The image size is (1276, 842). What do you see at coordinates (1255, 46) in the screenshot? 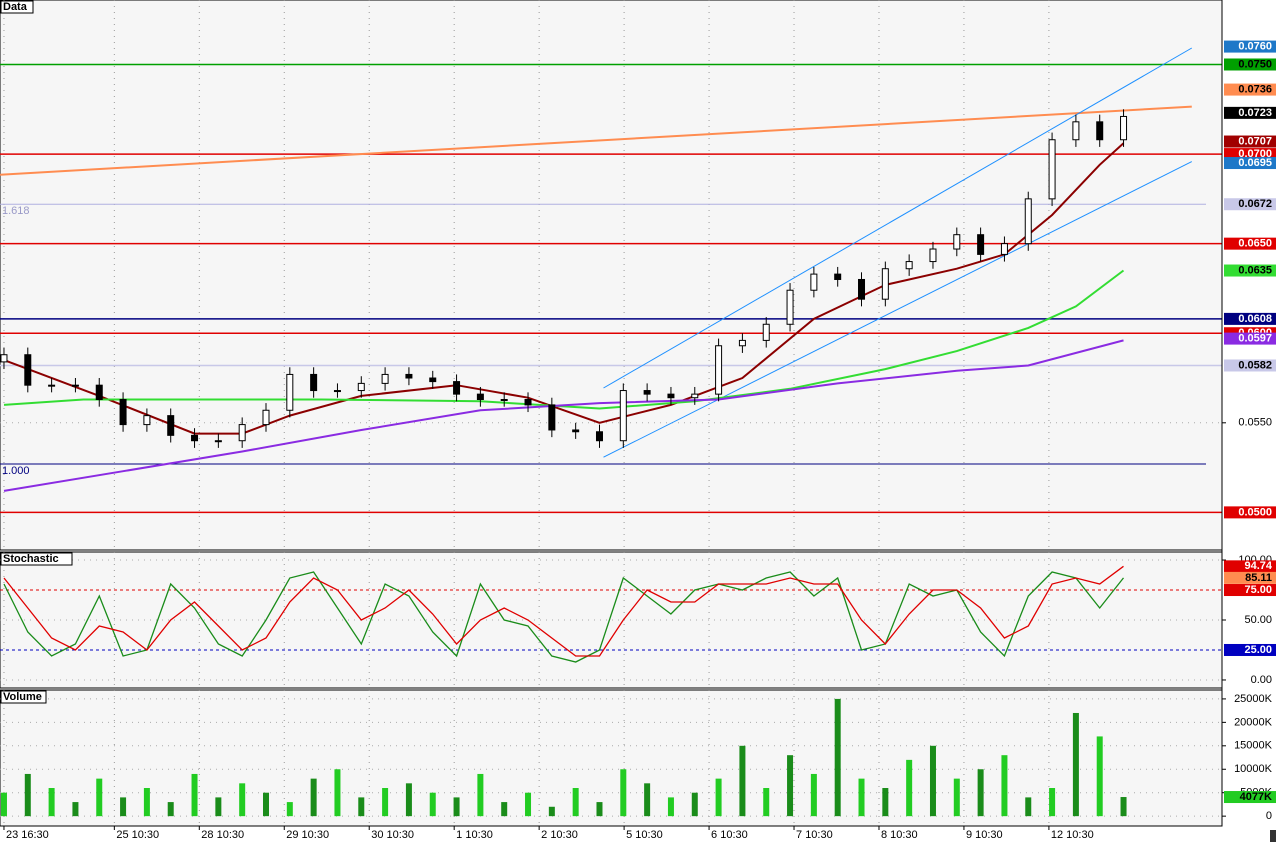
I see `price-tag-label: 0.0760` at bounding box center [1255, 46].